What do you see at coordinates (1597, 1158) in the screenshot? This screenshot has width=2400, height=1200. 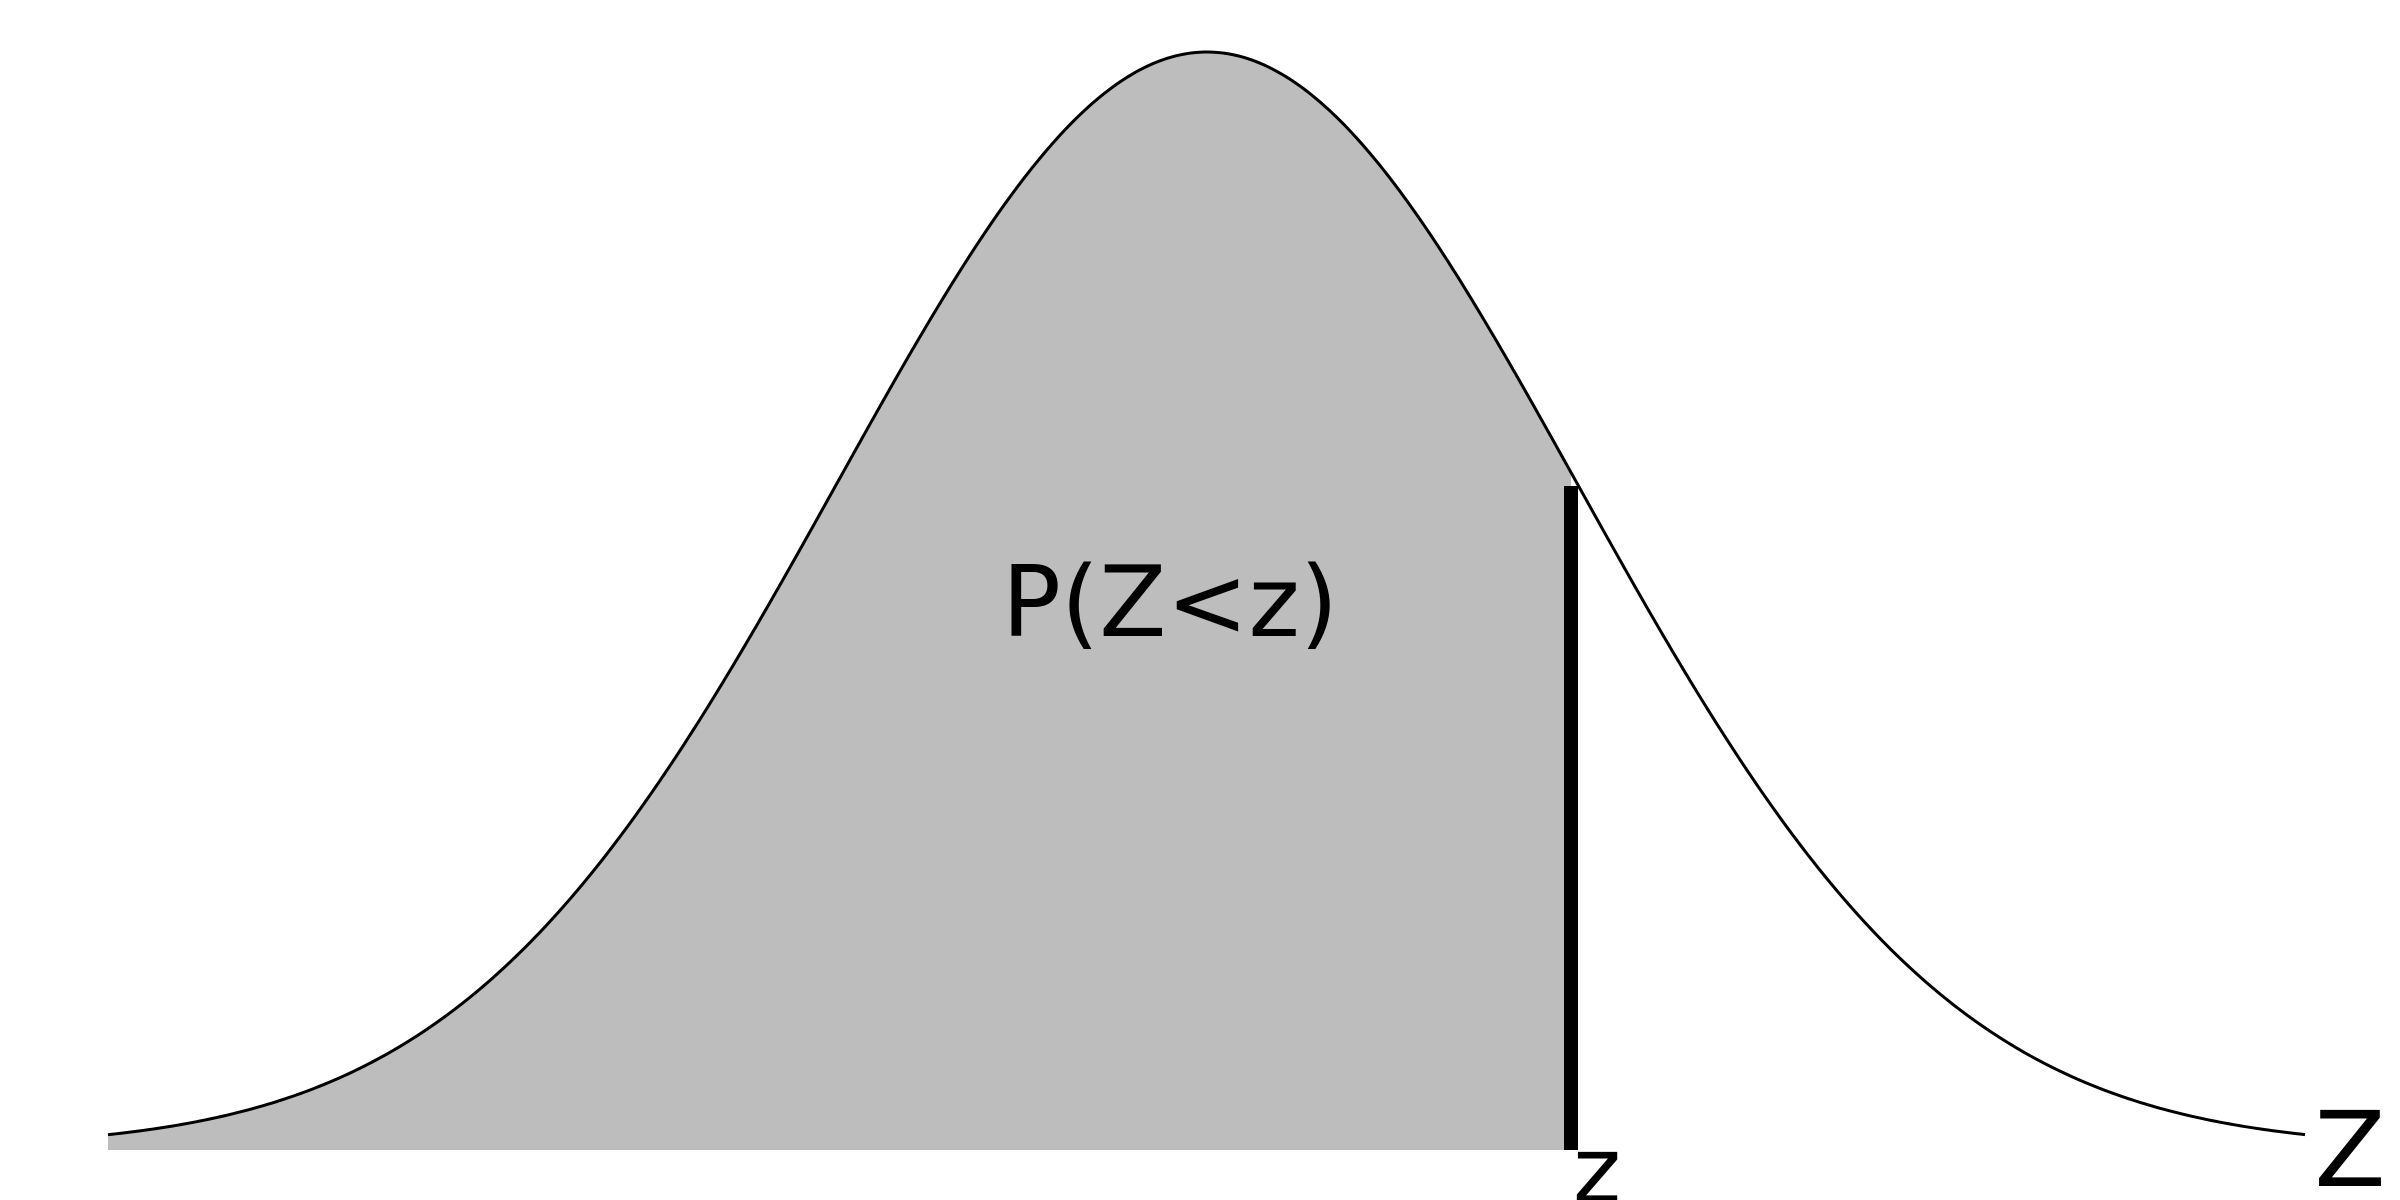 I see `z-cutoff-label: z` at bounding box center [1597, 1158].